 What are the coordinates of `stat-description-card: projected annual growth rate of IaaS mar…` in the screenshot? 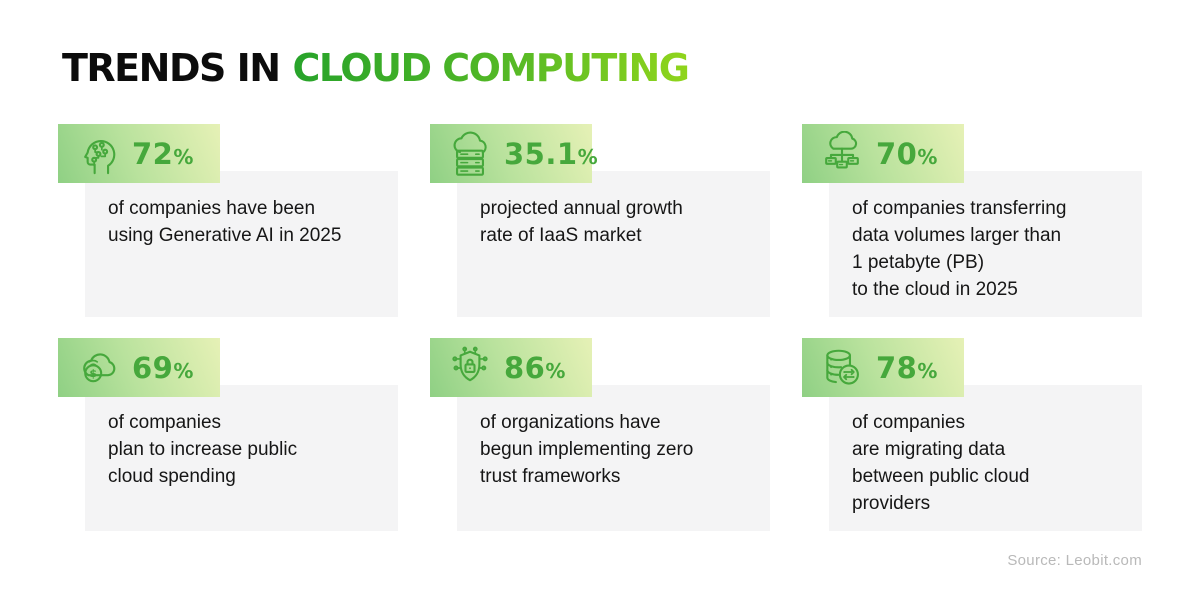 It's located at (613, 244).